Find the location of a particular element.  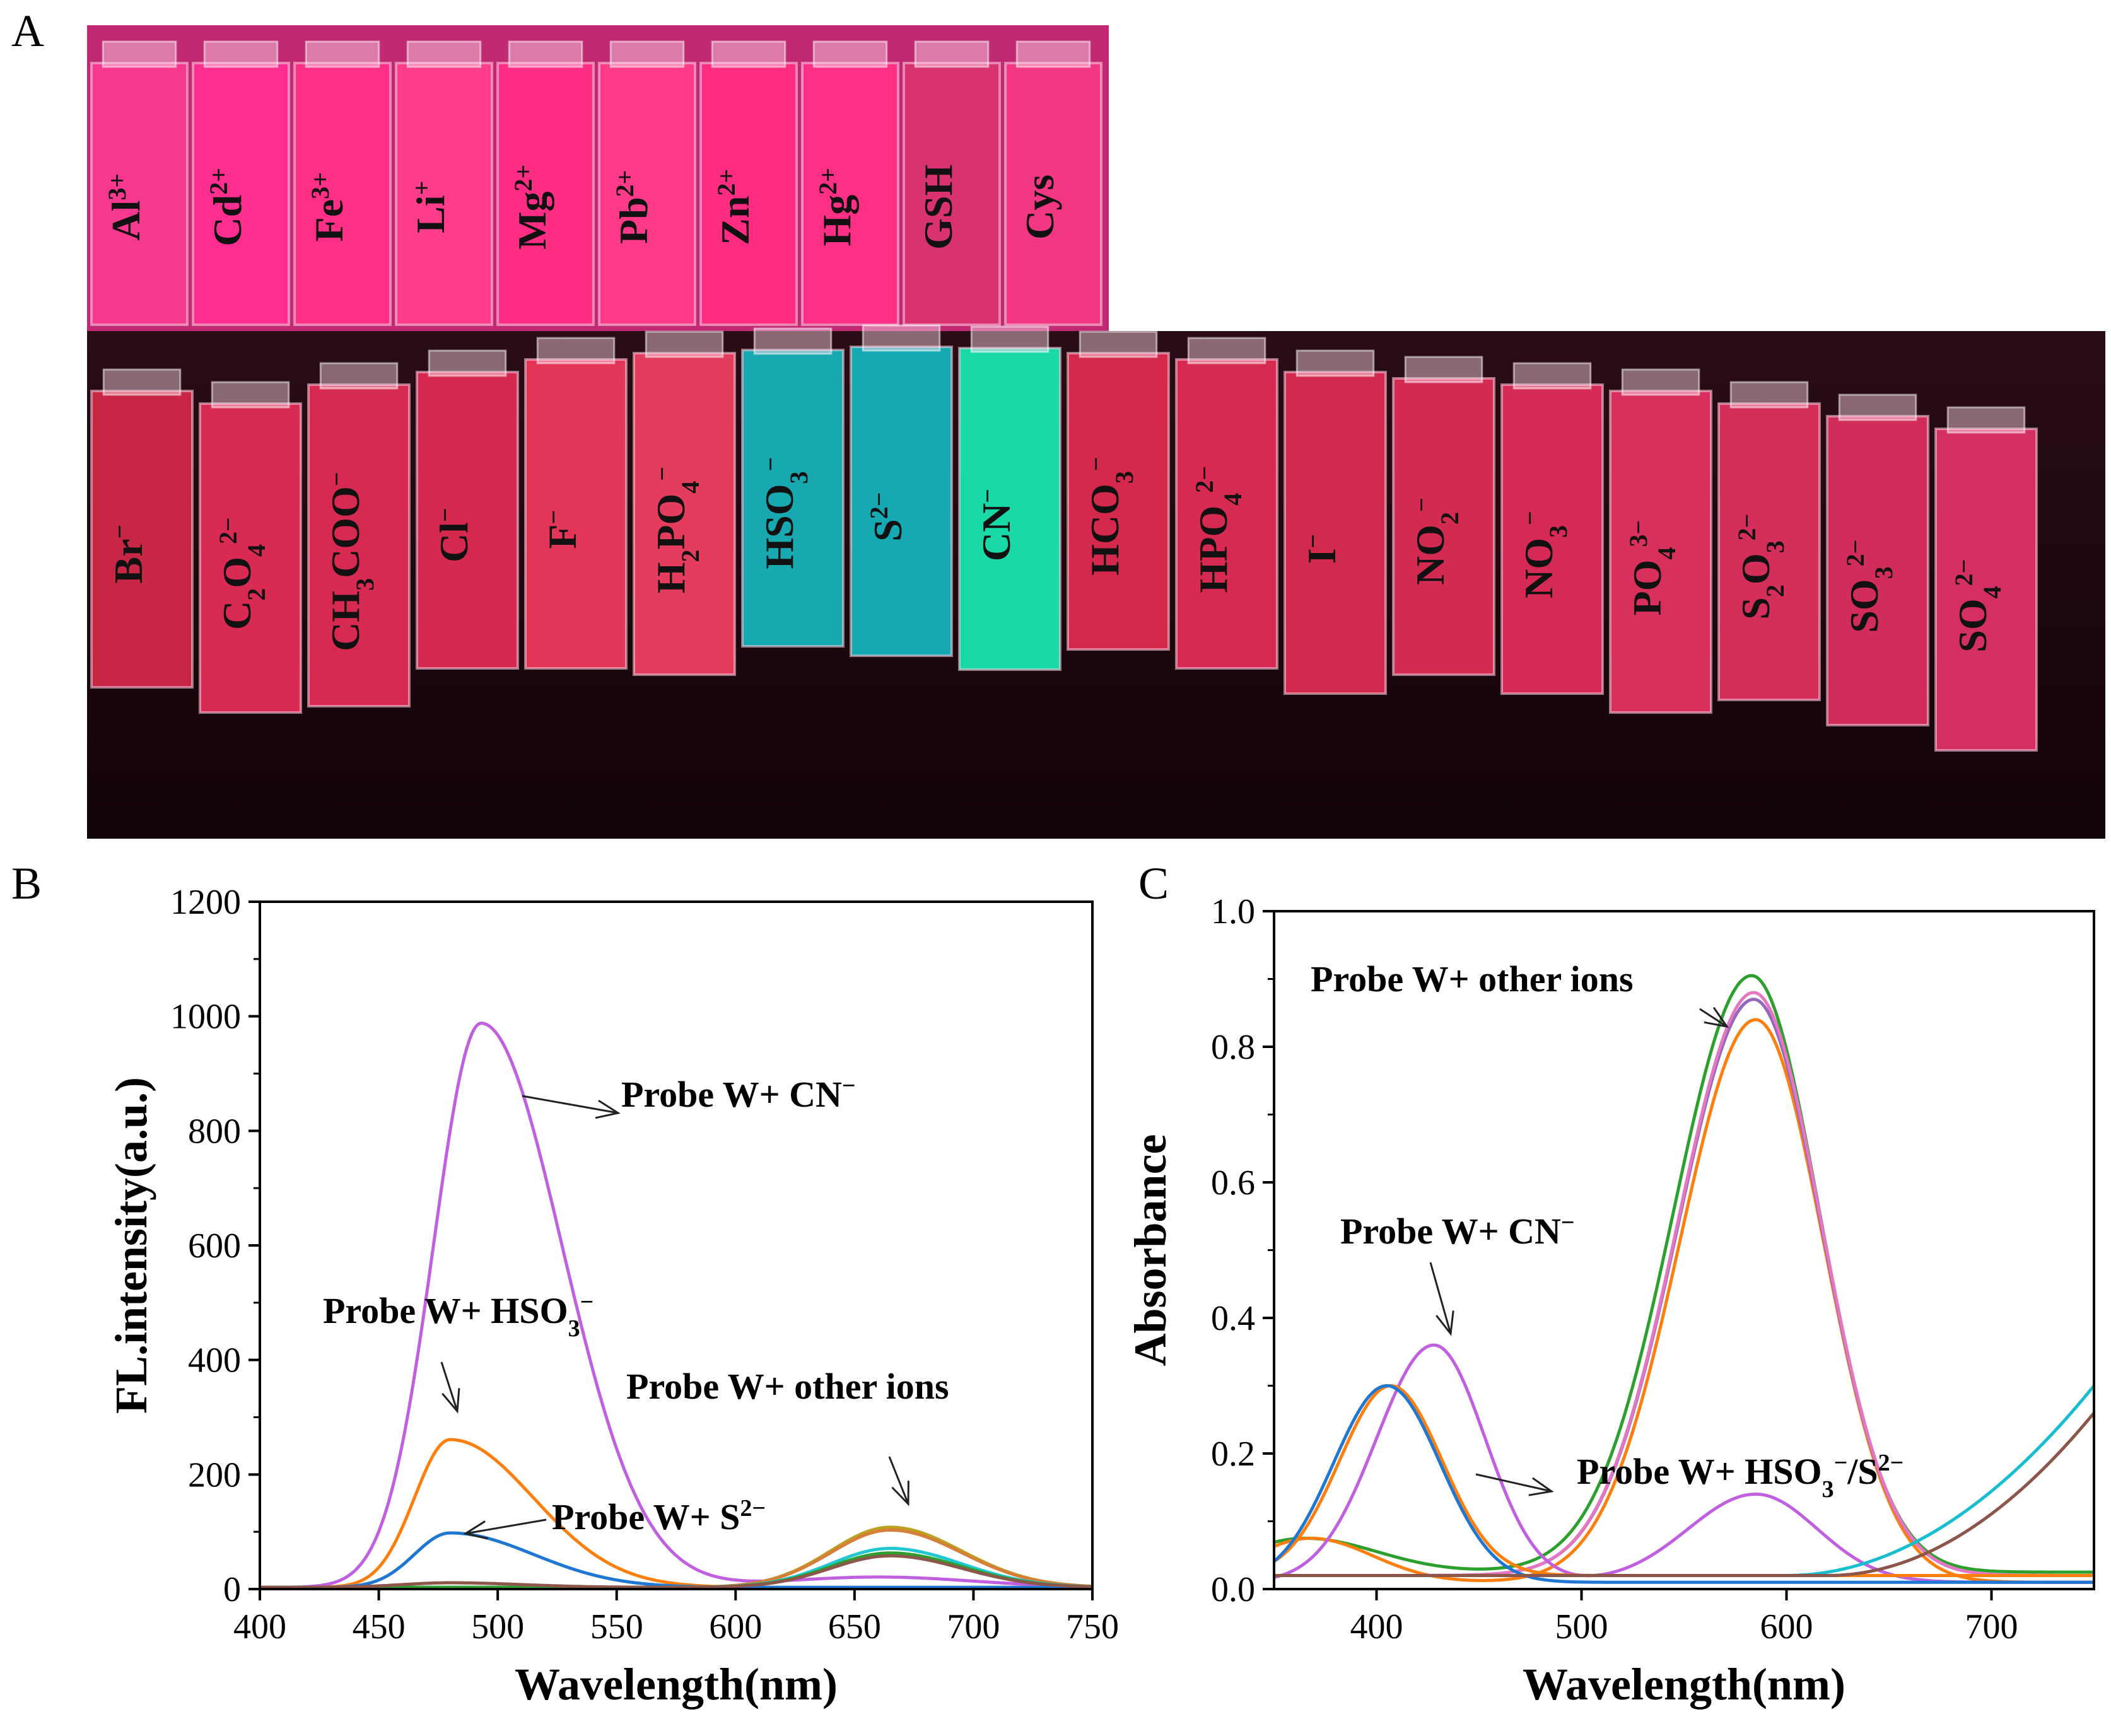

bottom-cuvette-1-body is located at coordinates (142, 539).